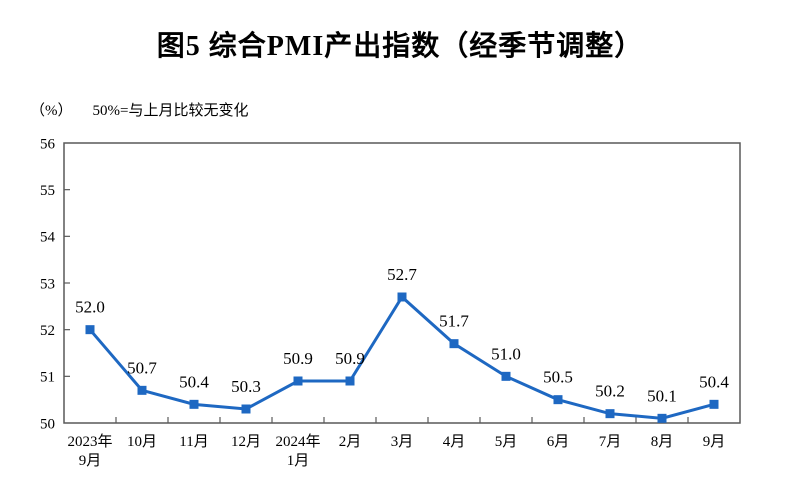 Image resolution: width=800 pixels, height=499 pixels. Describe the element at coordinates (170, 111) in the screenshot. I see `baseline-note: 50%=与上月比较无变化` at that location.